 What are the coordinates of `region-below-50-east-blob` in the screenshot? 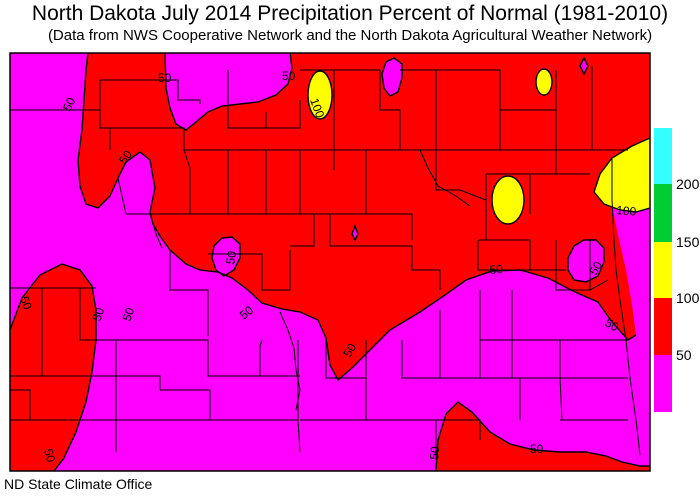 It's located at (586, 261).